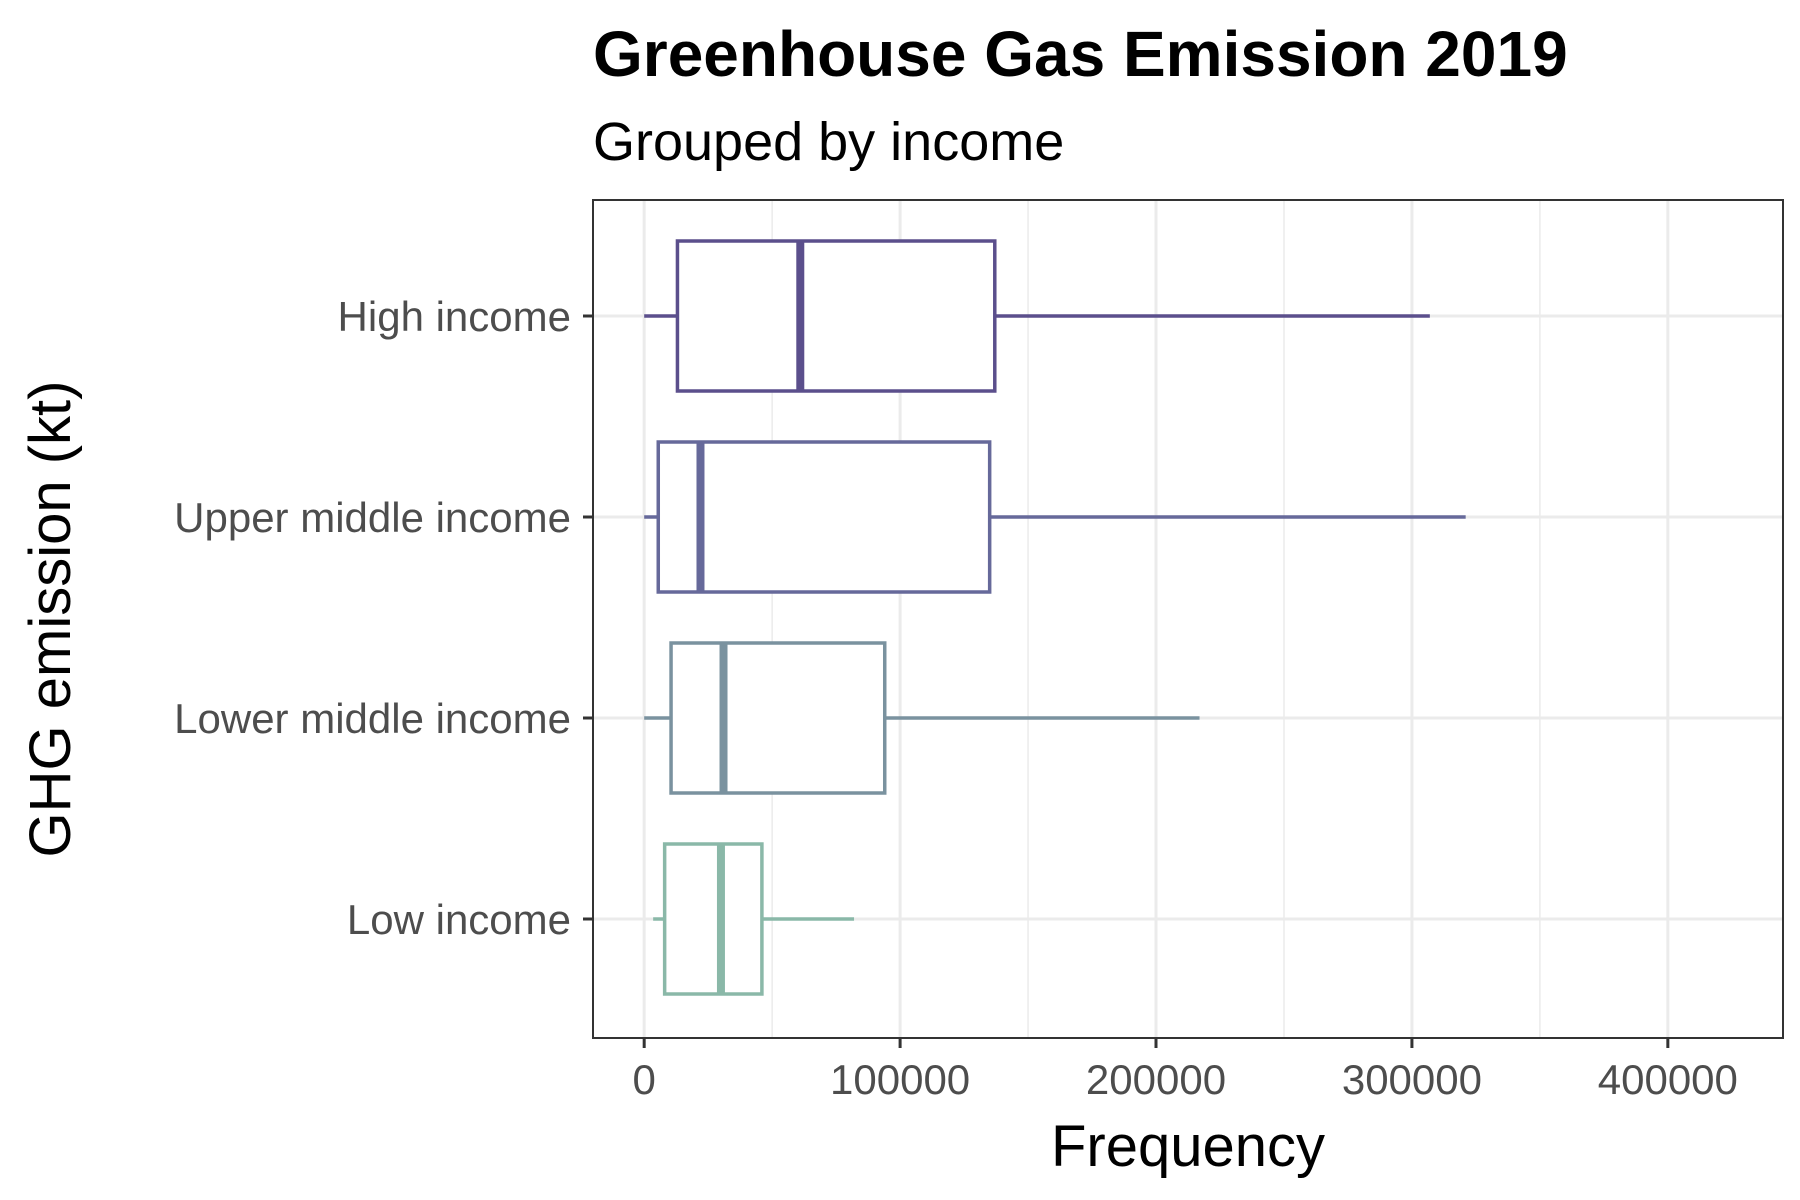 The image size is (1800, 1200). What do you see at coordinates (372, 517) in the screenshot?
I see `y-tick-label: Upper middle income` at bounding box center [372, 517].